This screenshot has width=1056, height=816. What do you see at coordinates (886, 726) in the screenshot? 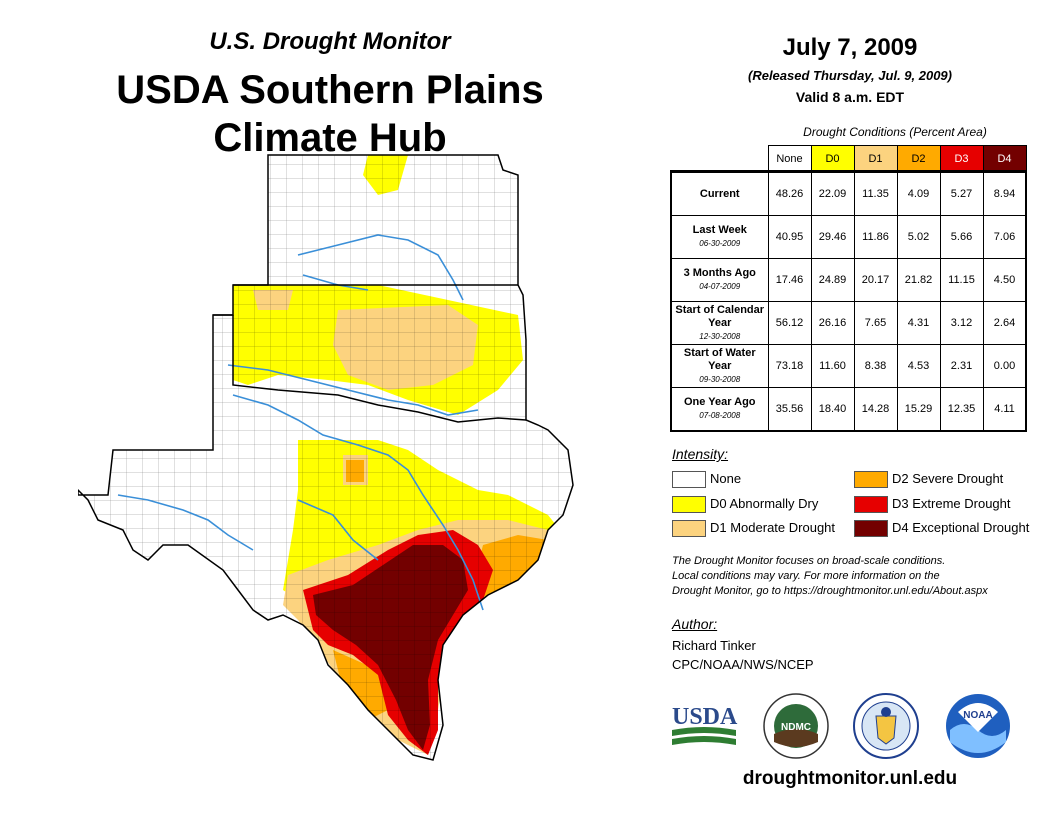
I see `commerce-seal` at bounding box center [886, 726].